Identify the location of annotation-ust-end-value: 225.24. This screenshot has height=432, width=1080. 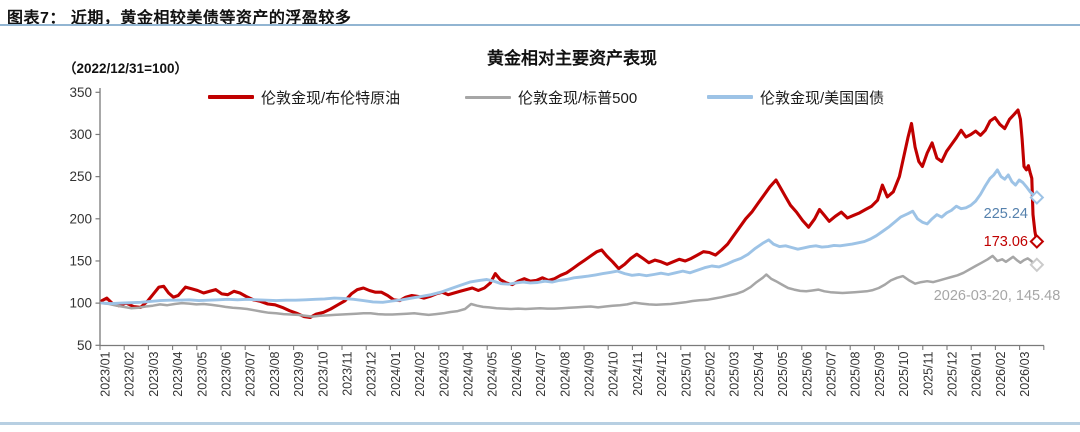
(1005, 214).